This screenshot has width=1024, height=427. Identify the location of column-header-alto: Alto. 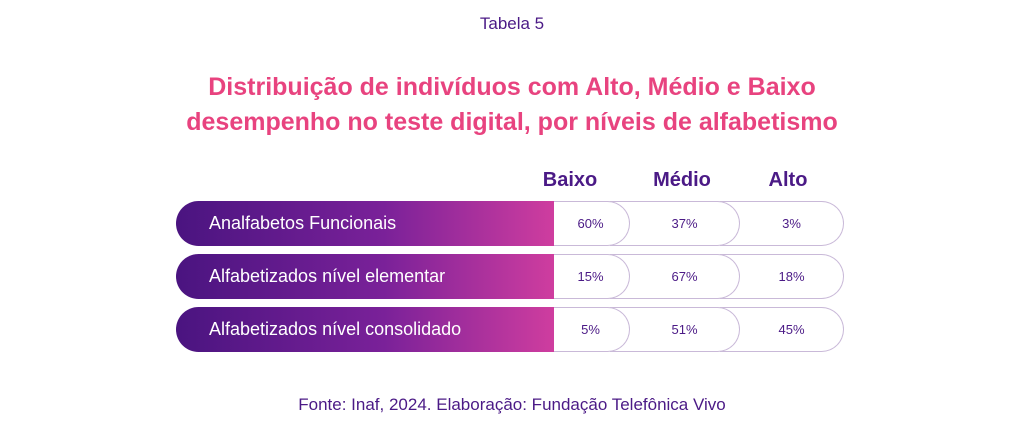
(788, 180).